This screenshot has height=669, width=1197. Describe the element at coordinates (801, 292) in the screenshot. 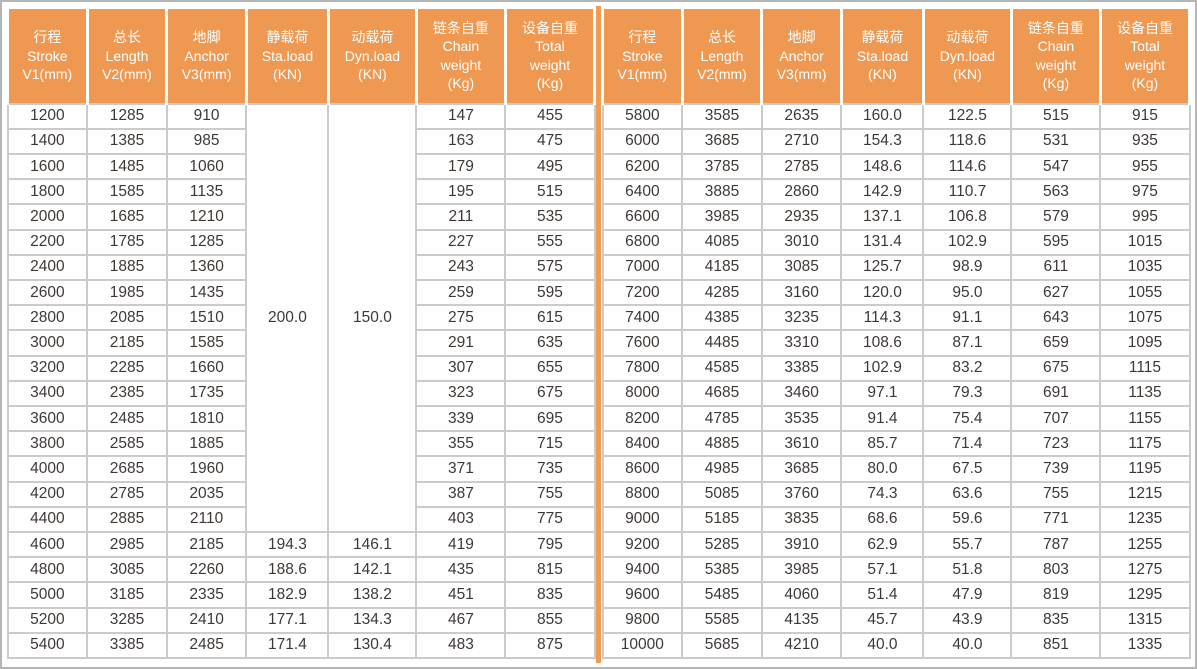

I see `cell-anchor: 3160` at that location.